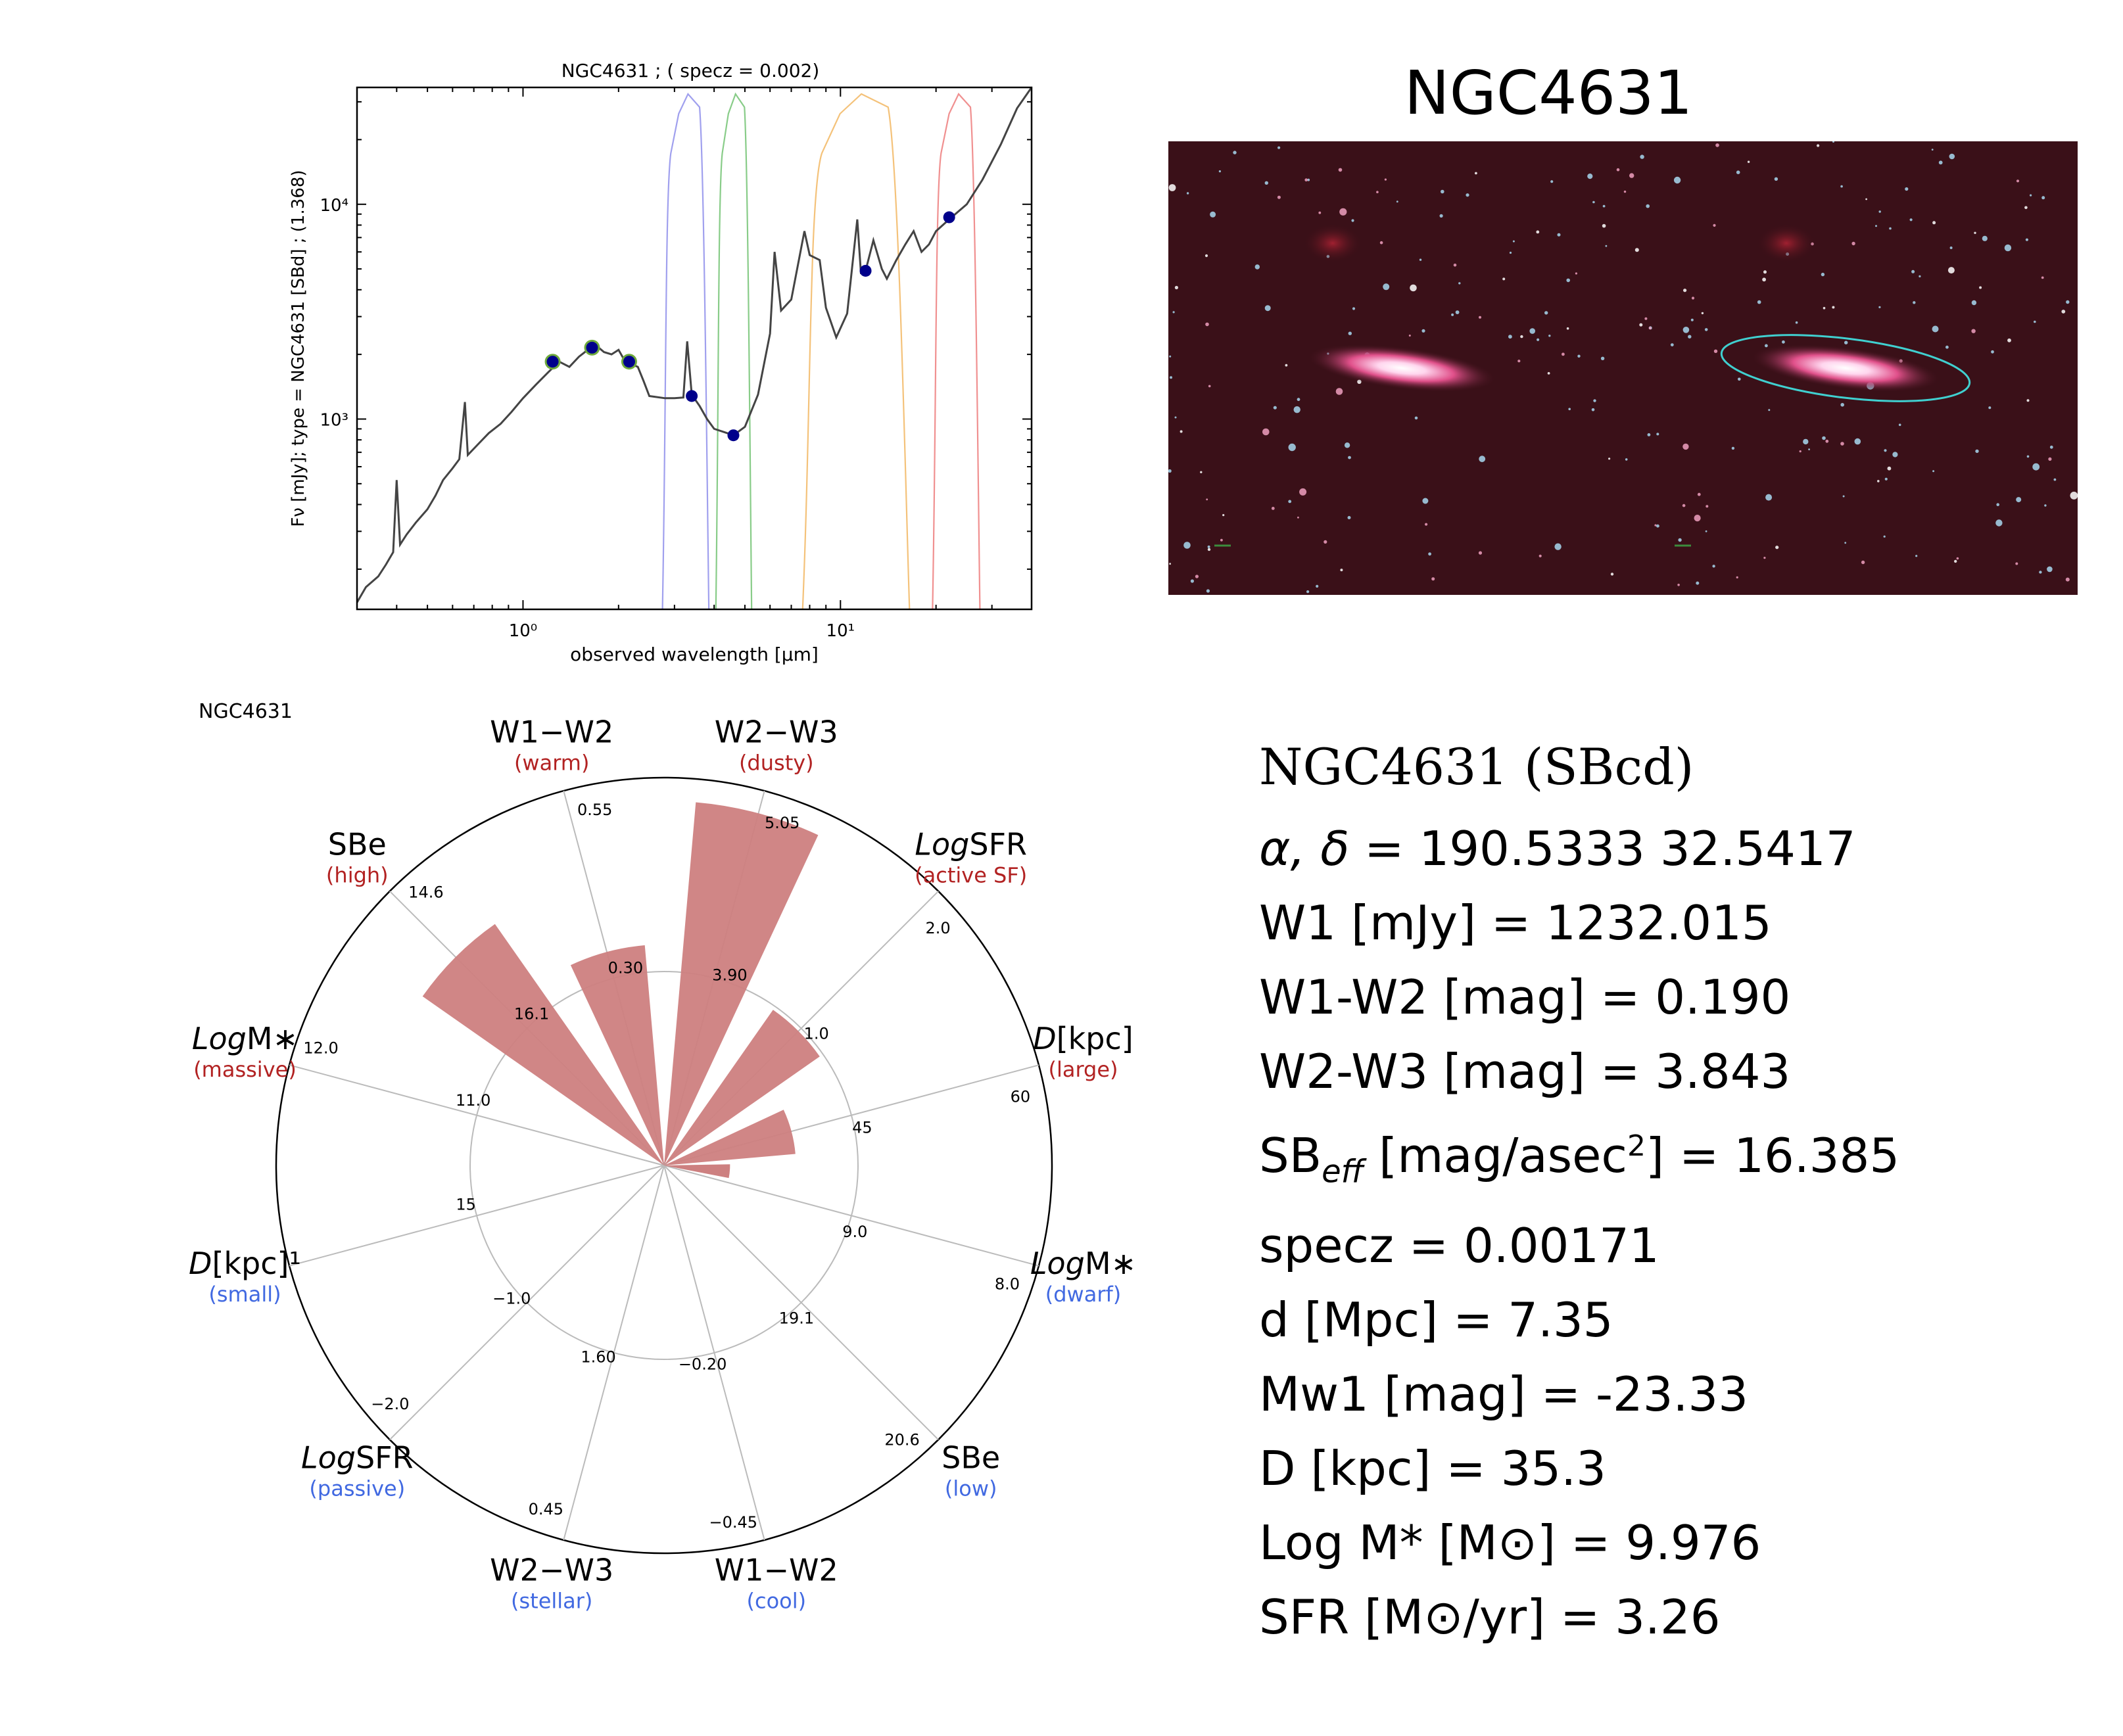  I want to click on polar-tick-label: −2.0, so click(390, 1404).